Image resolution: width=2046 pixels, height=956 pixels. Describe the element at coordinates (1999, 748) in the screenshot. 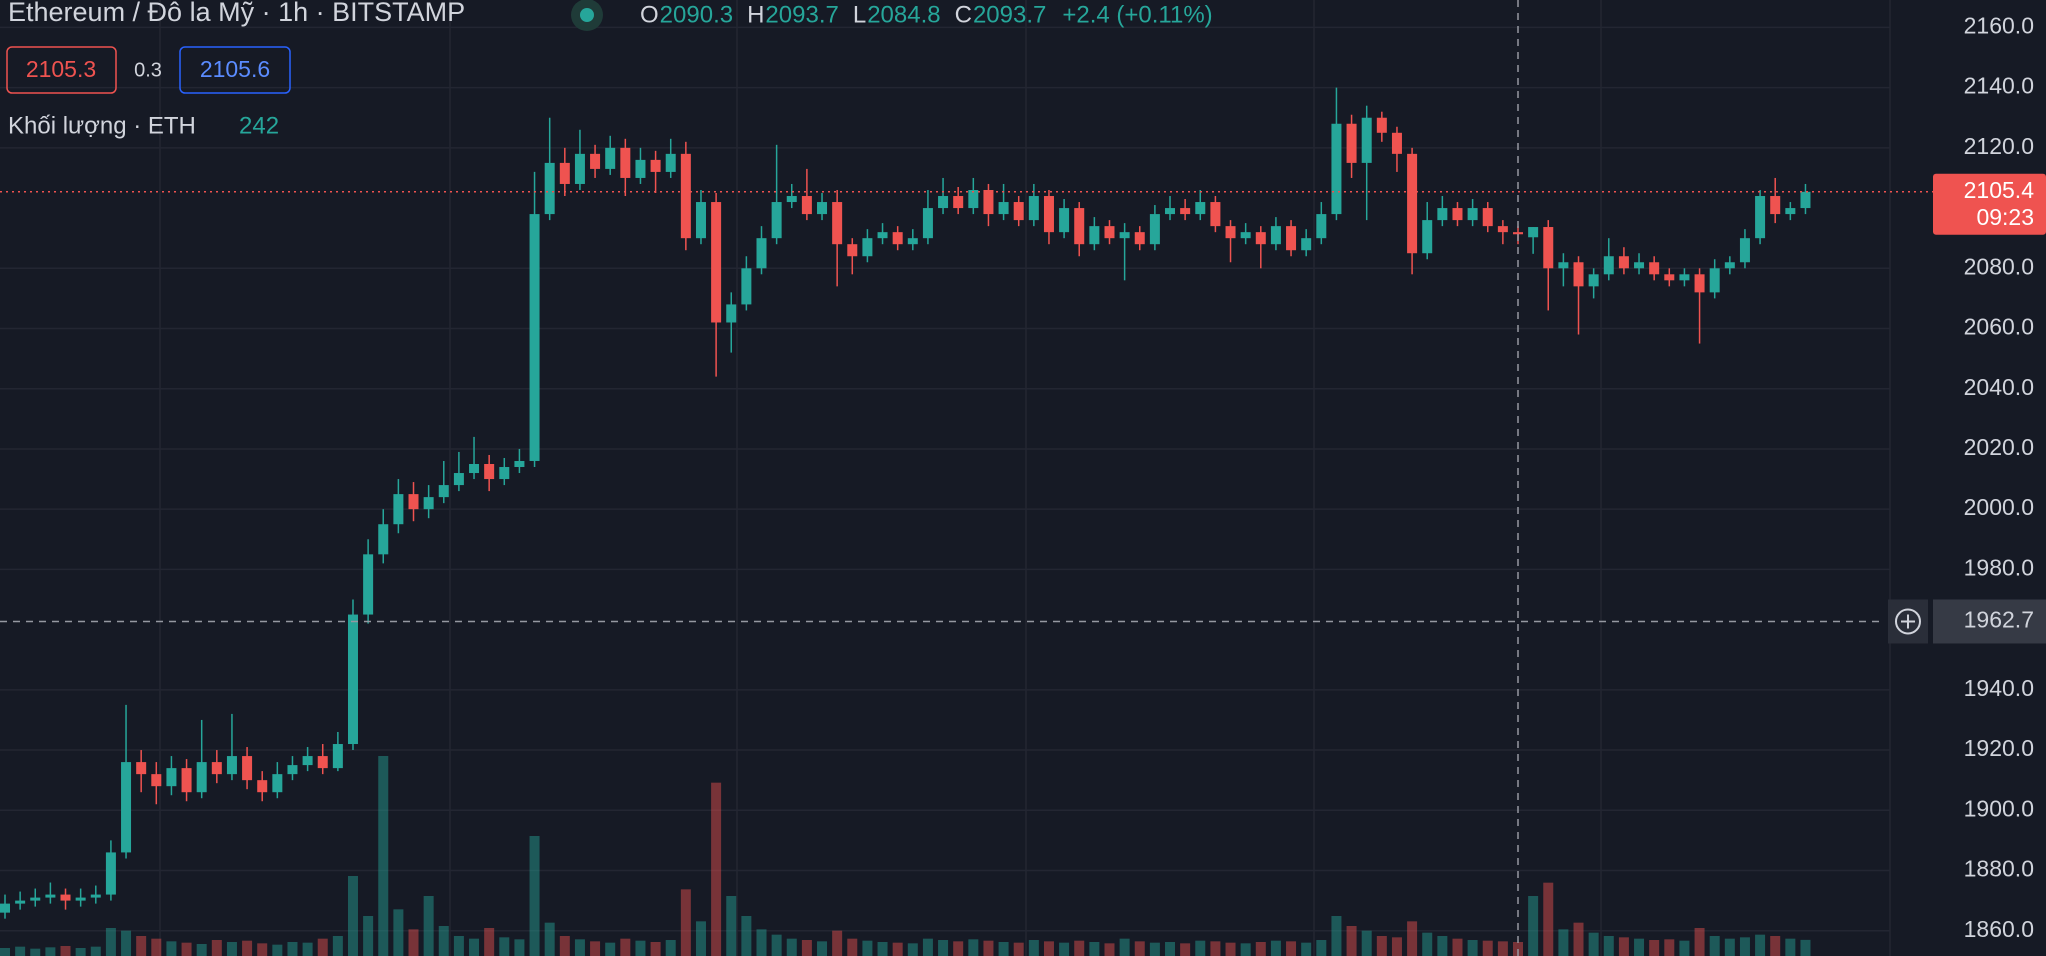

I see `y-tick-label: 1920.0` at that location.